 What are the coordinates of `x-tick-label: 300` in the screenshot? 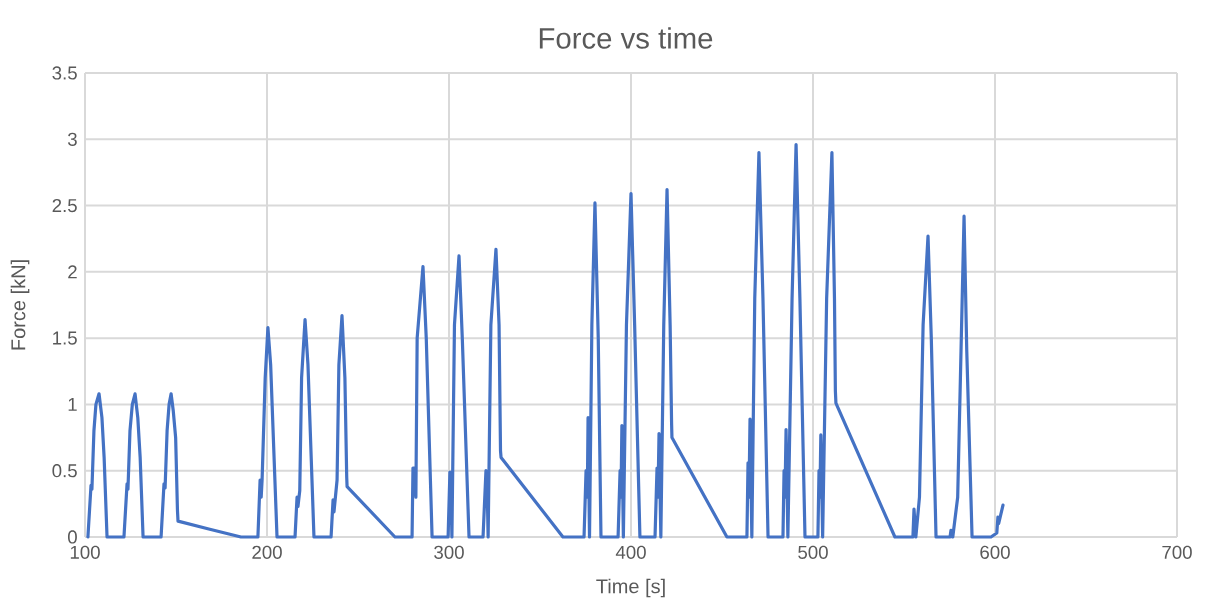 It's located at (449, 552).